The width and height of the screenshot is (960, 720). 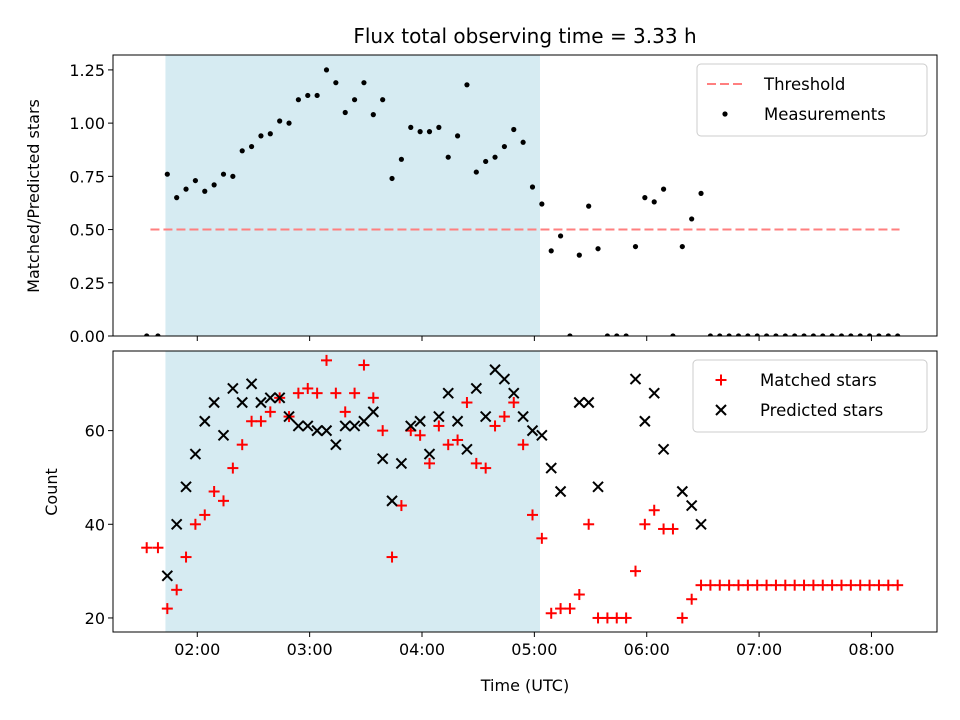 What do you see at coordinates (725, 114) in the screenshot?
I see `legend-swatch` at bounding box center [725, 114].